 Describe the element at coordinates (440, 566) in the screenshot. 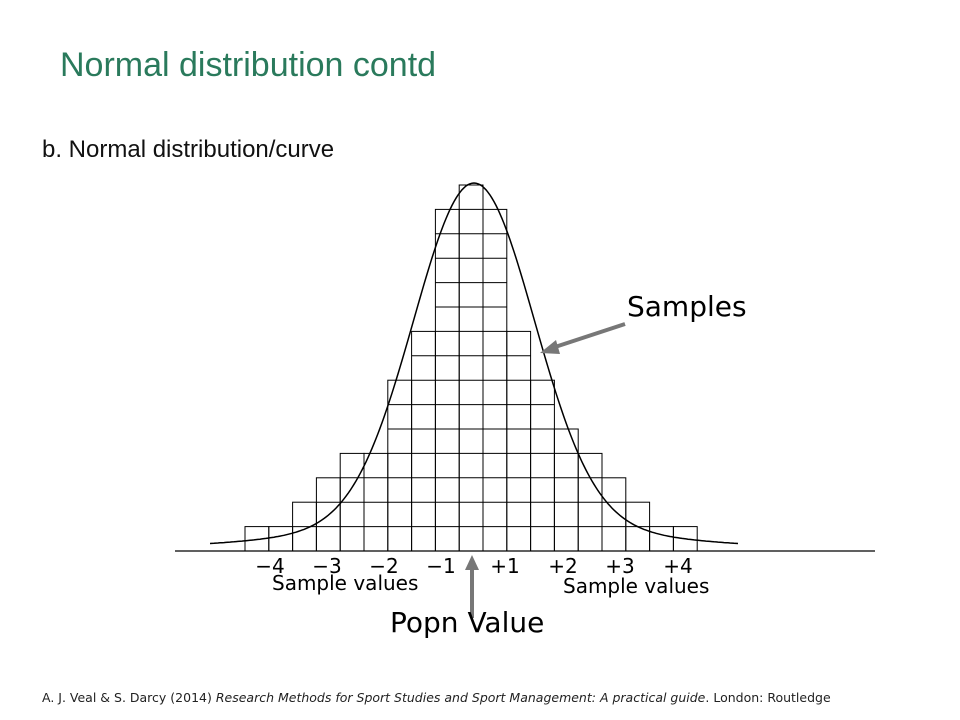

I see `tick-label: −1` at that location.